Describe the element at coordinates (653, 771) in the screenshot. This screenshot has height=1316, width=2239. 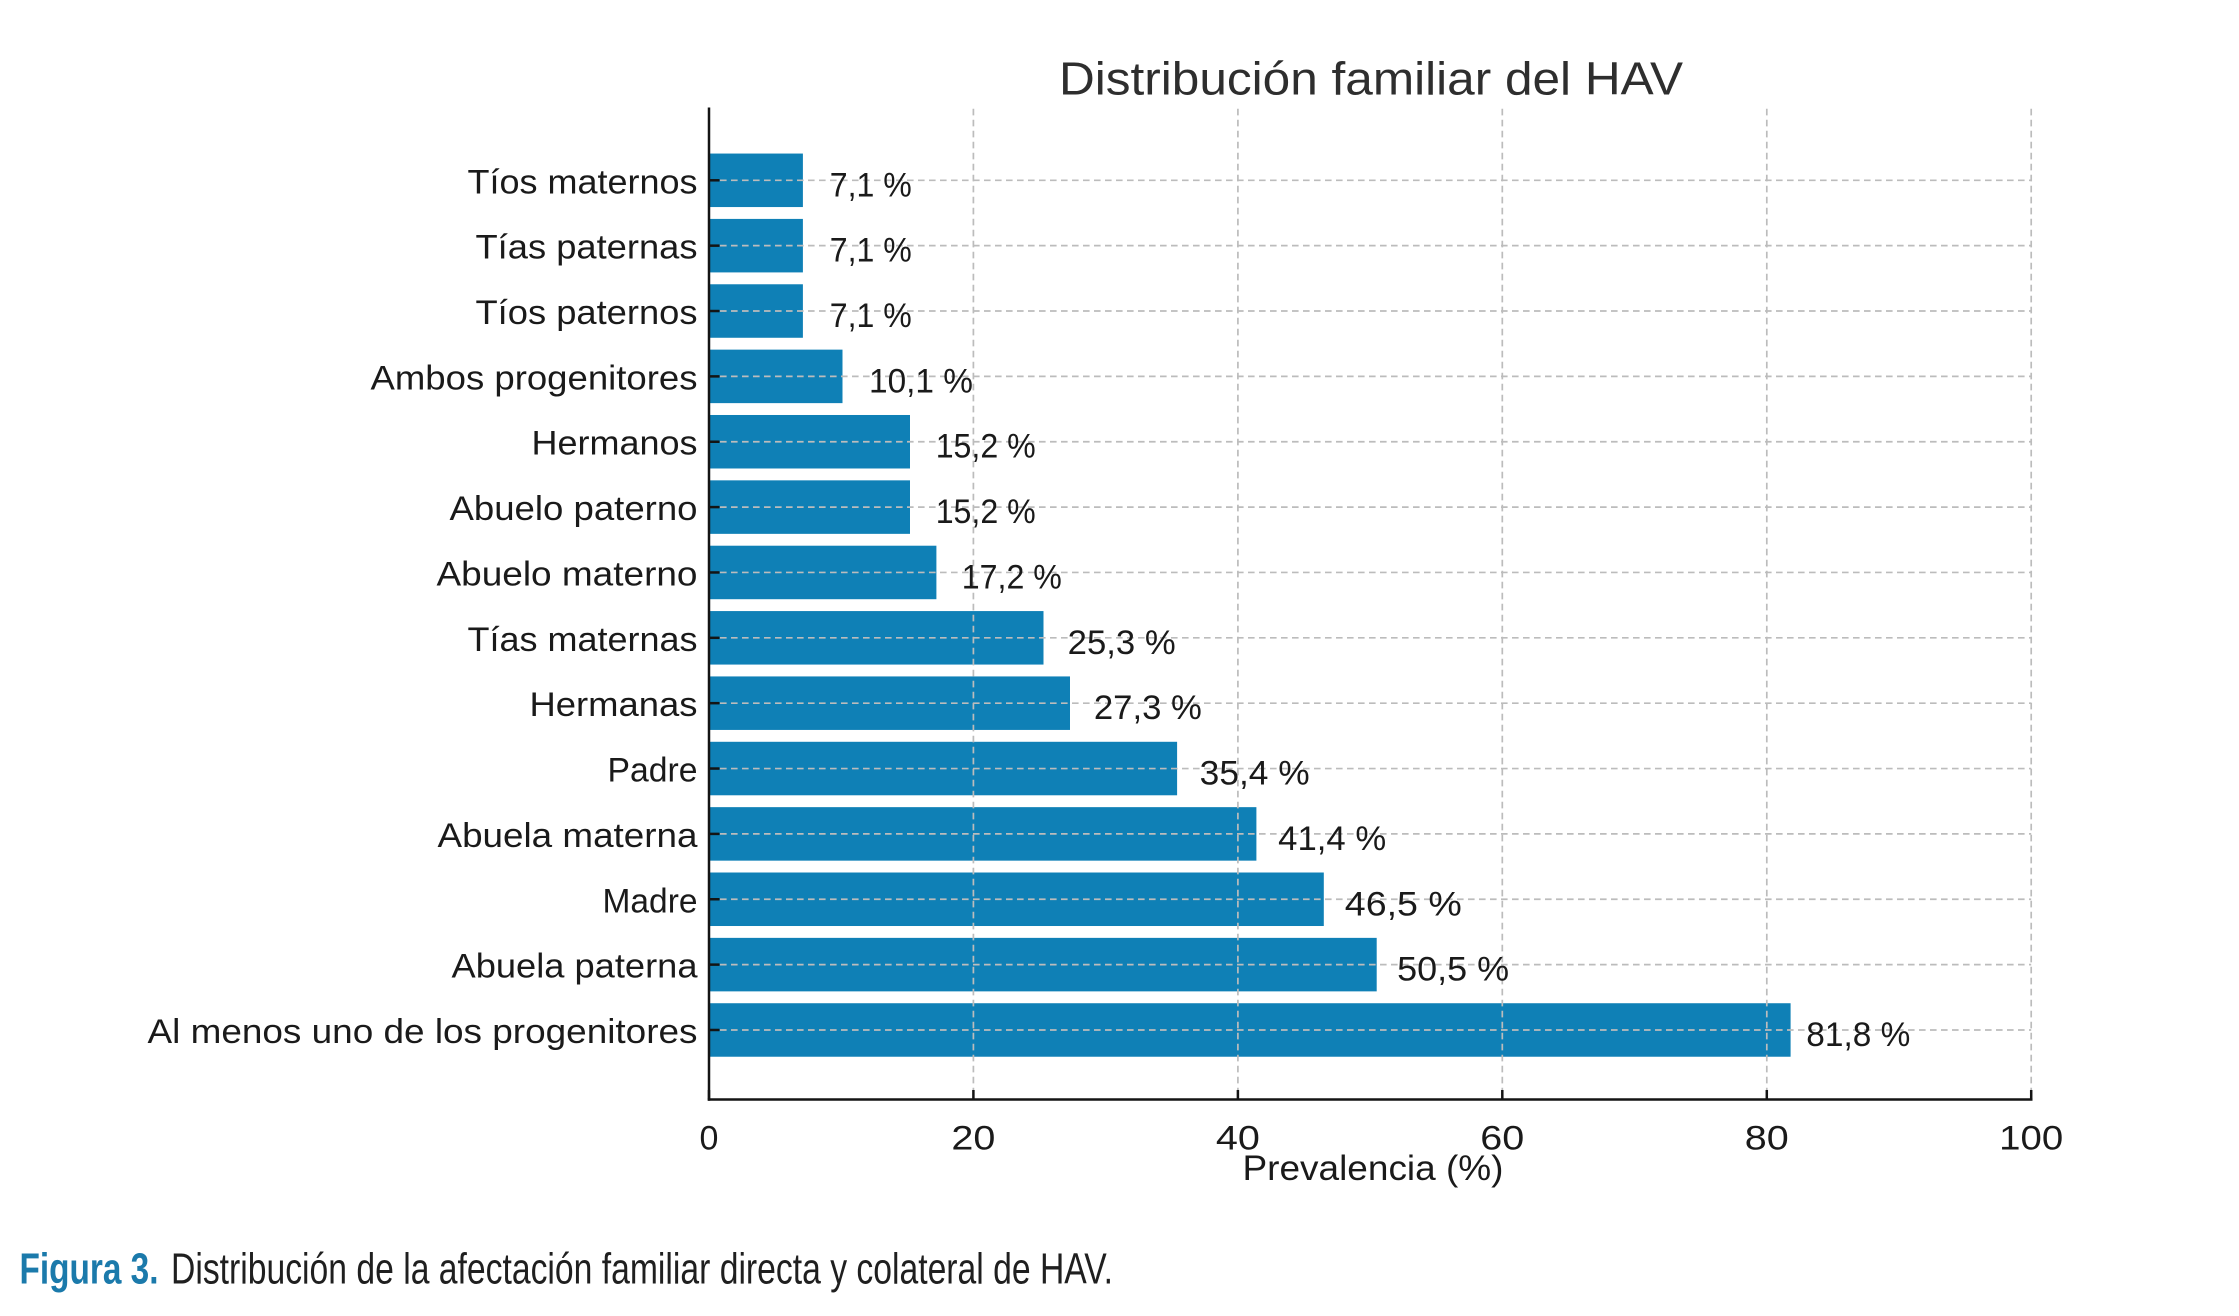
I see `svg-text: Padre` at that location.